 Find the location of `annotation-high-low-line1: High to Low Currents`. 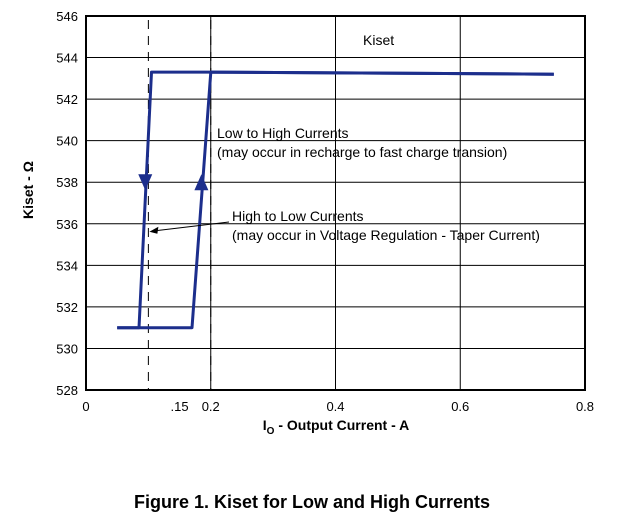

annotation-high-low-line1: High to Low Currents is located at coordinates (298, 216).